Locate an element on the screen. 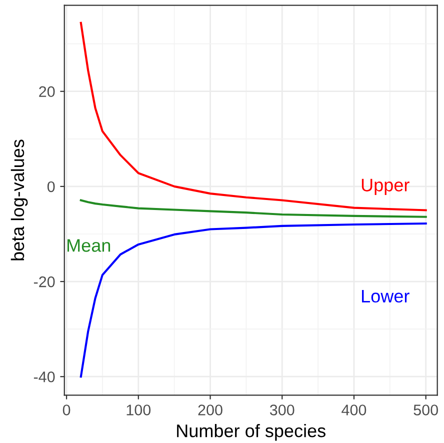  x-tick-label: 500 is located at coordinates (426, 410).